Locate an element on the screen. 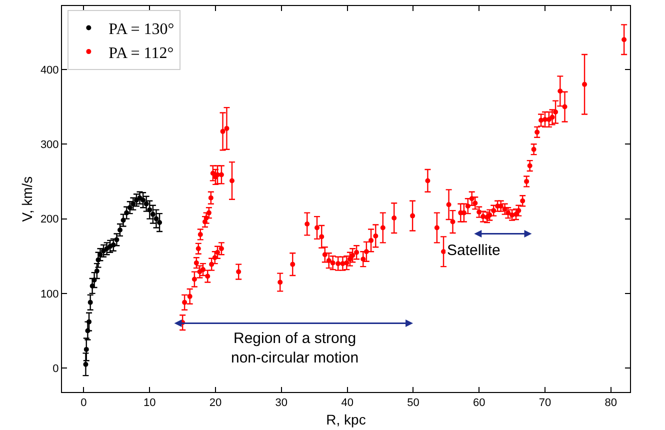 The image size is (665, 430). x-tick-label: 20 is located at coordinates (215, 403).